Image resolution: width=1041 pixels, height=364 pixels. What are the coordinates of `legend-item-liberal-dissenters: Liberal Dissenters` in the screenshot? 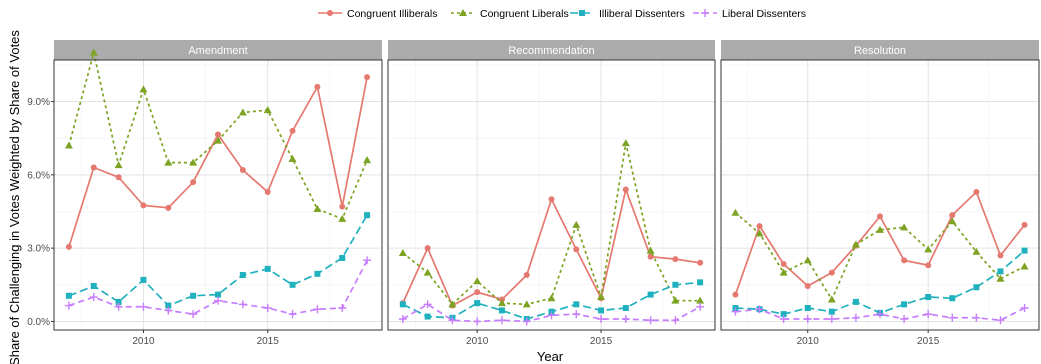 It's located at (749, 14).